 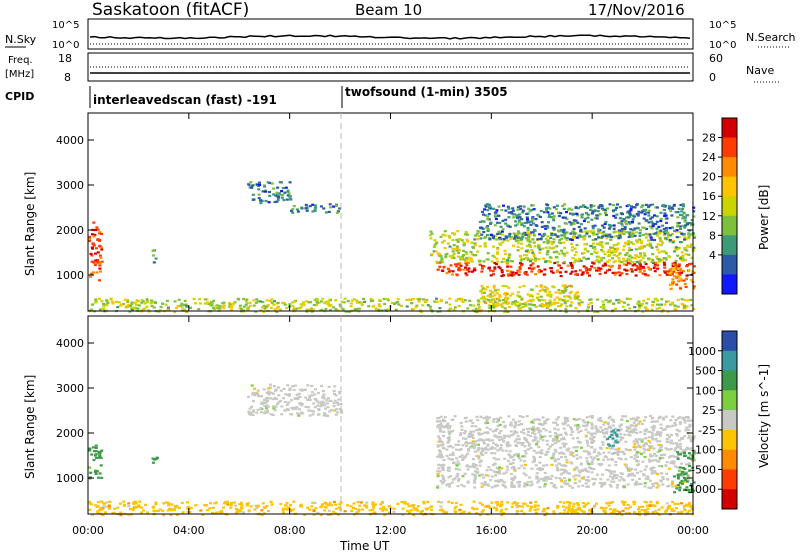 I want to click on power-colorbar-tick-label: 24, so click(x=709, y=157).